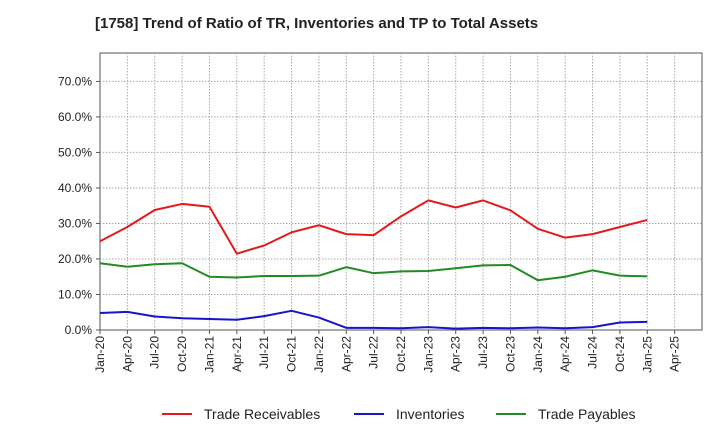  What do you see at coordinates (620, 354) in the screenshot?
I see `x-tick-label: Oct-24` at bounding box center [620, 354].